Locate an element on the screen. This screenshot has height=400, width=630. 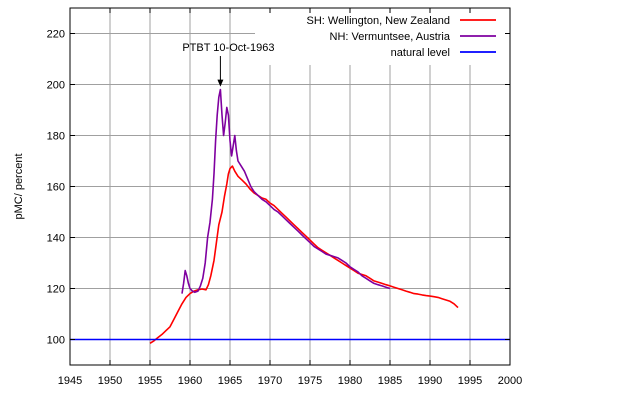
legend-label-0: SH: Wellington, New Zealand is located at coordinates (378, 21).